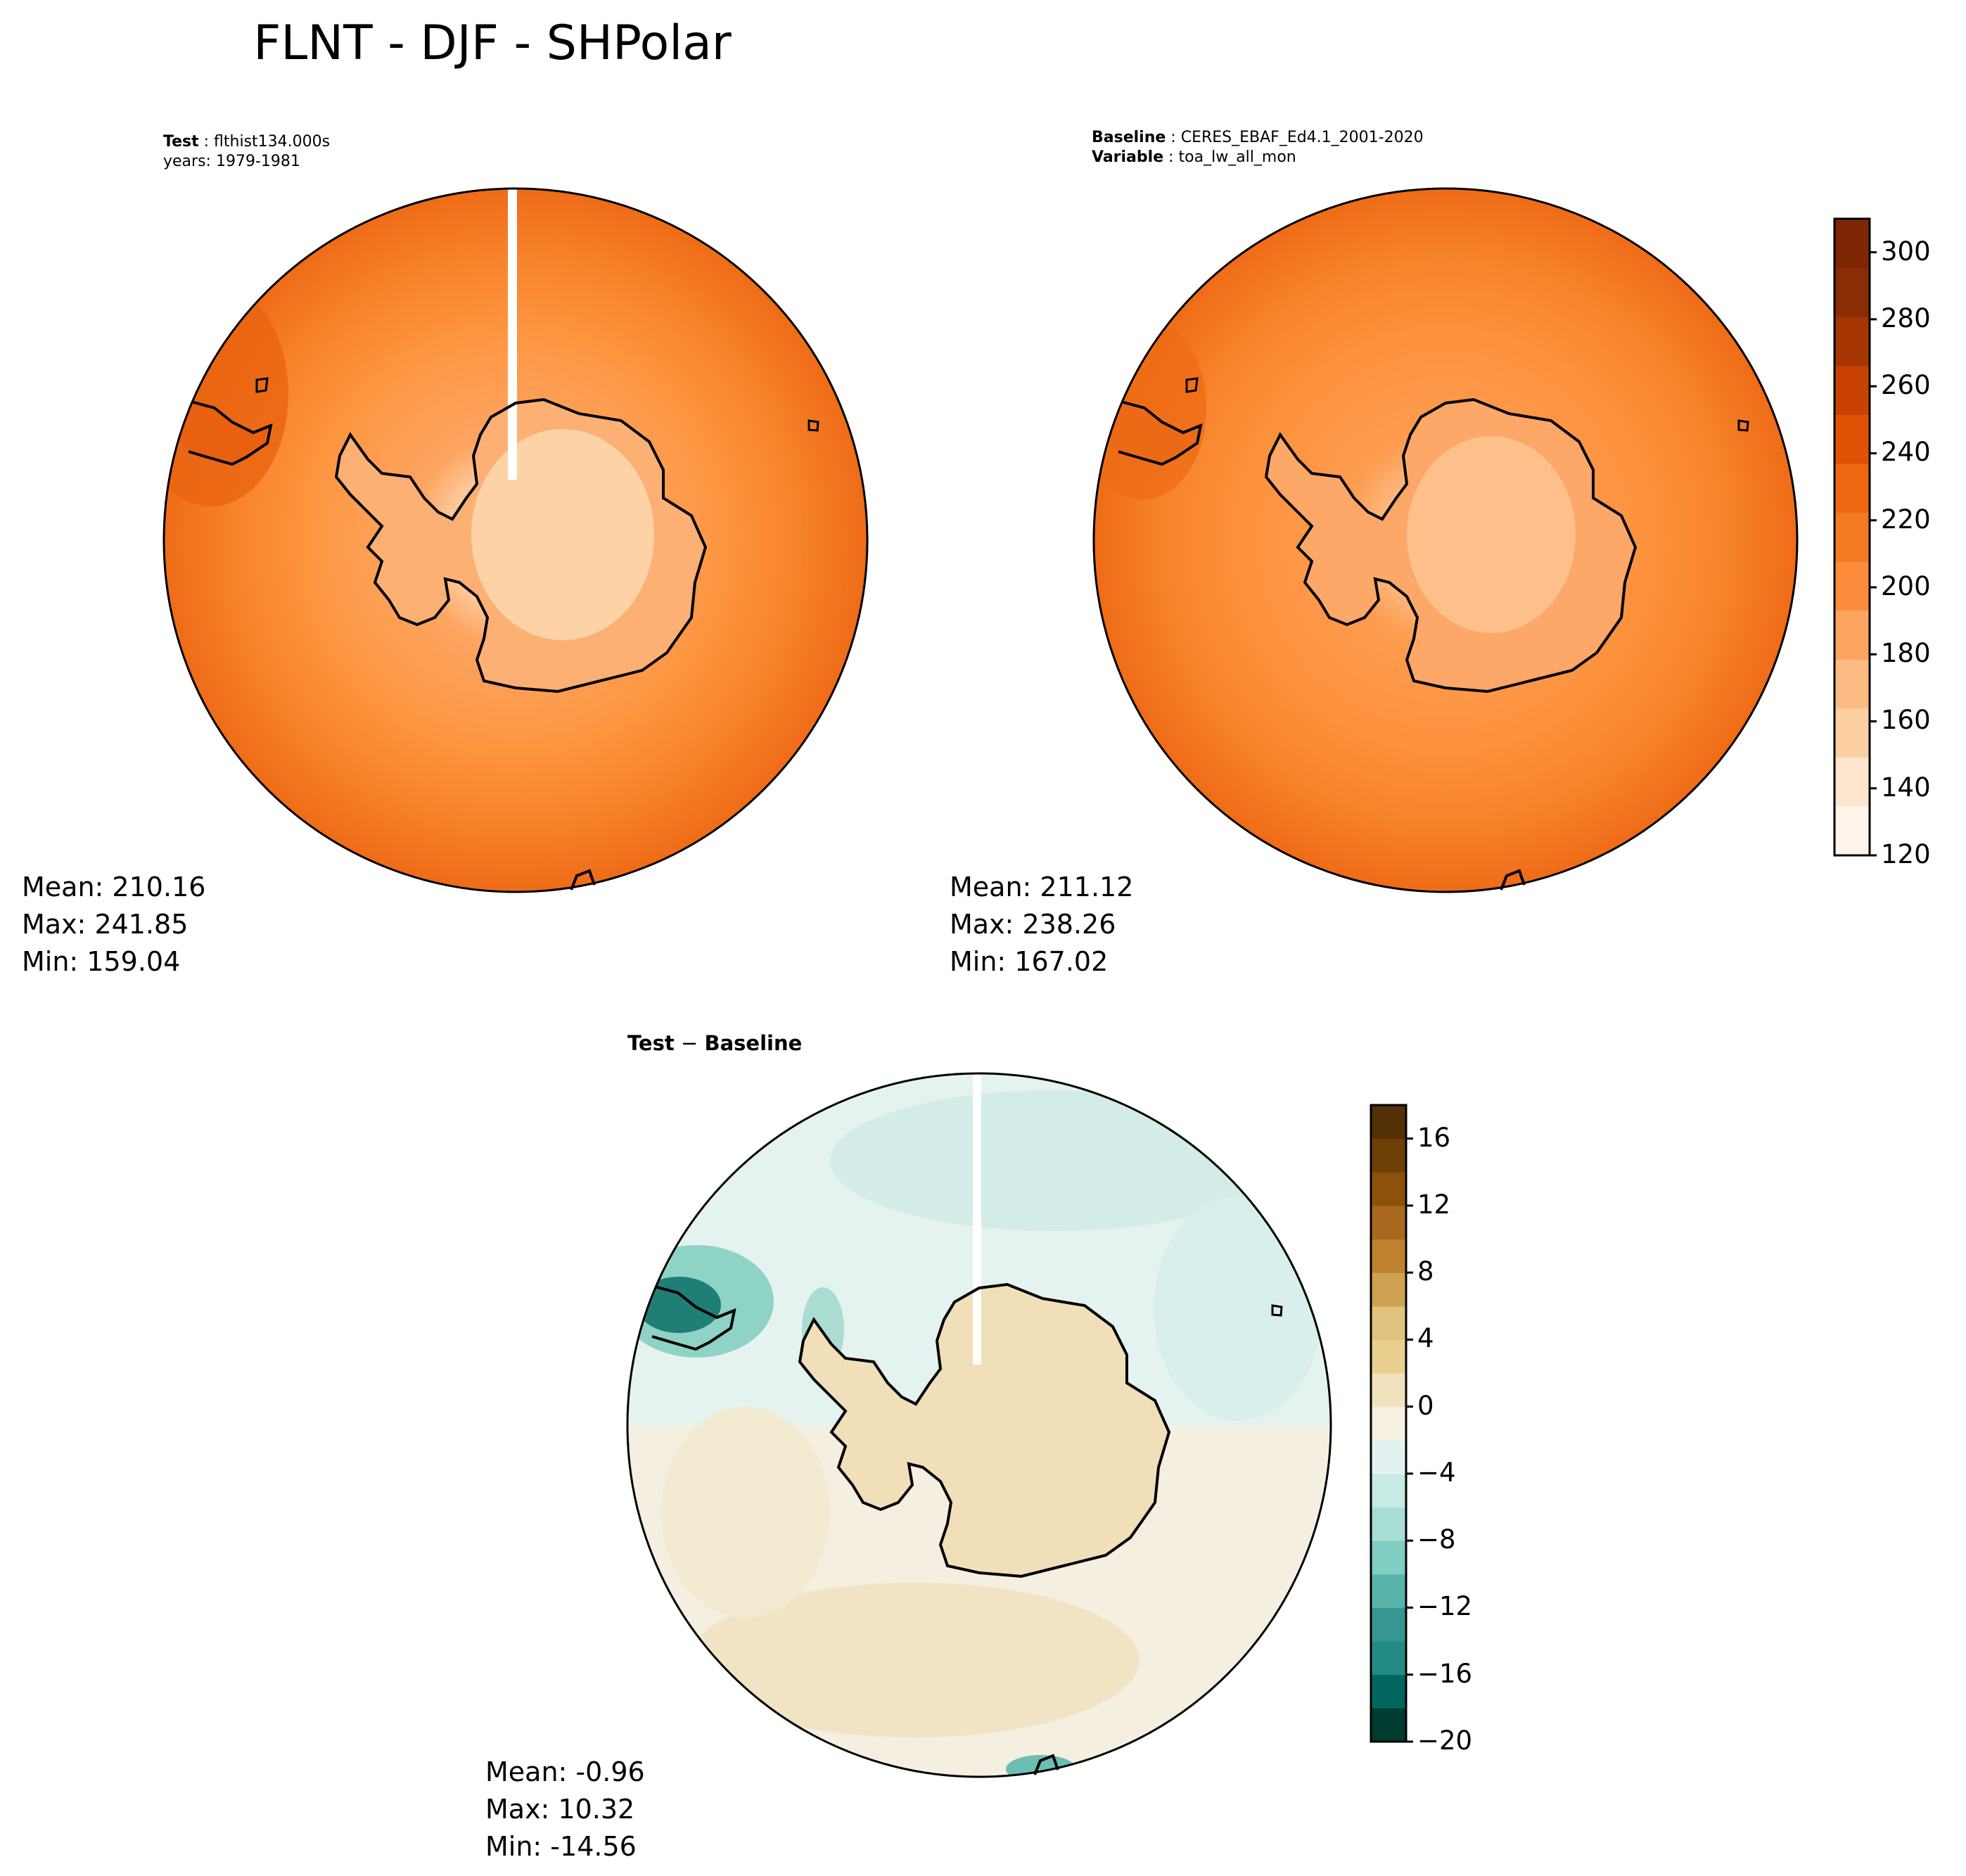 This screenshot has width=1966, height=1876. Describe the element at coordinates (1434, 1204) in the screenshot. I see `colorbar-tick-label: 12` at that location.